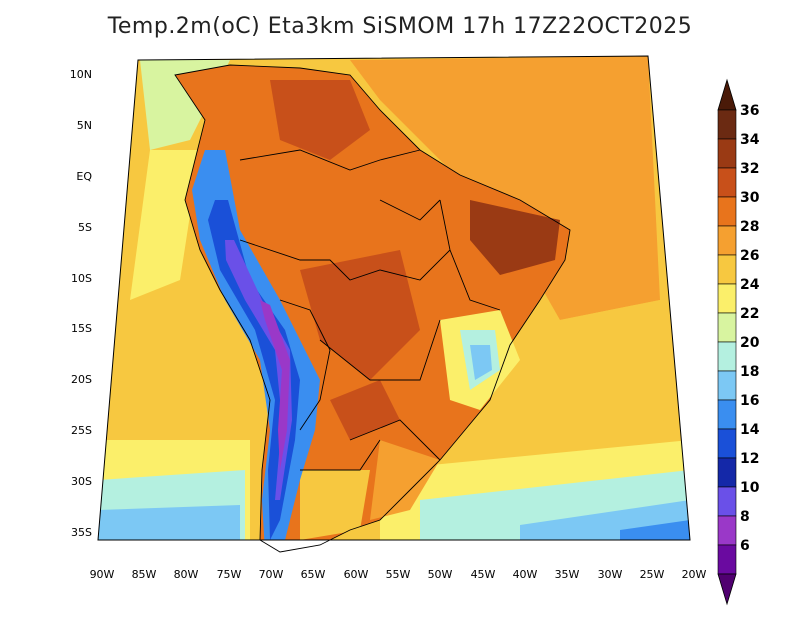  Describe the element at coordinates (750, 198) in the screenshot. I see `colorbar-label: 30` at that location.